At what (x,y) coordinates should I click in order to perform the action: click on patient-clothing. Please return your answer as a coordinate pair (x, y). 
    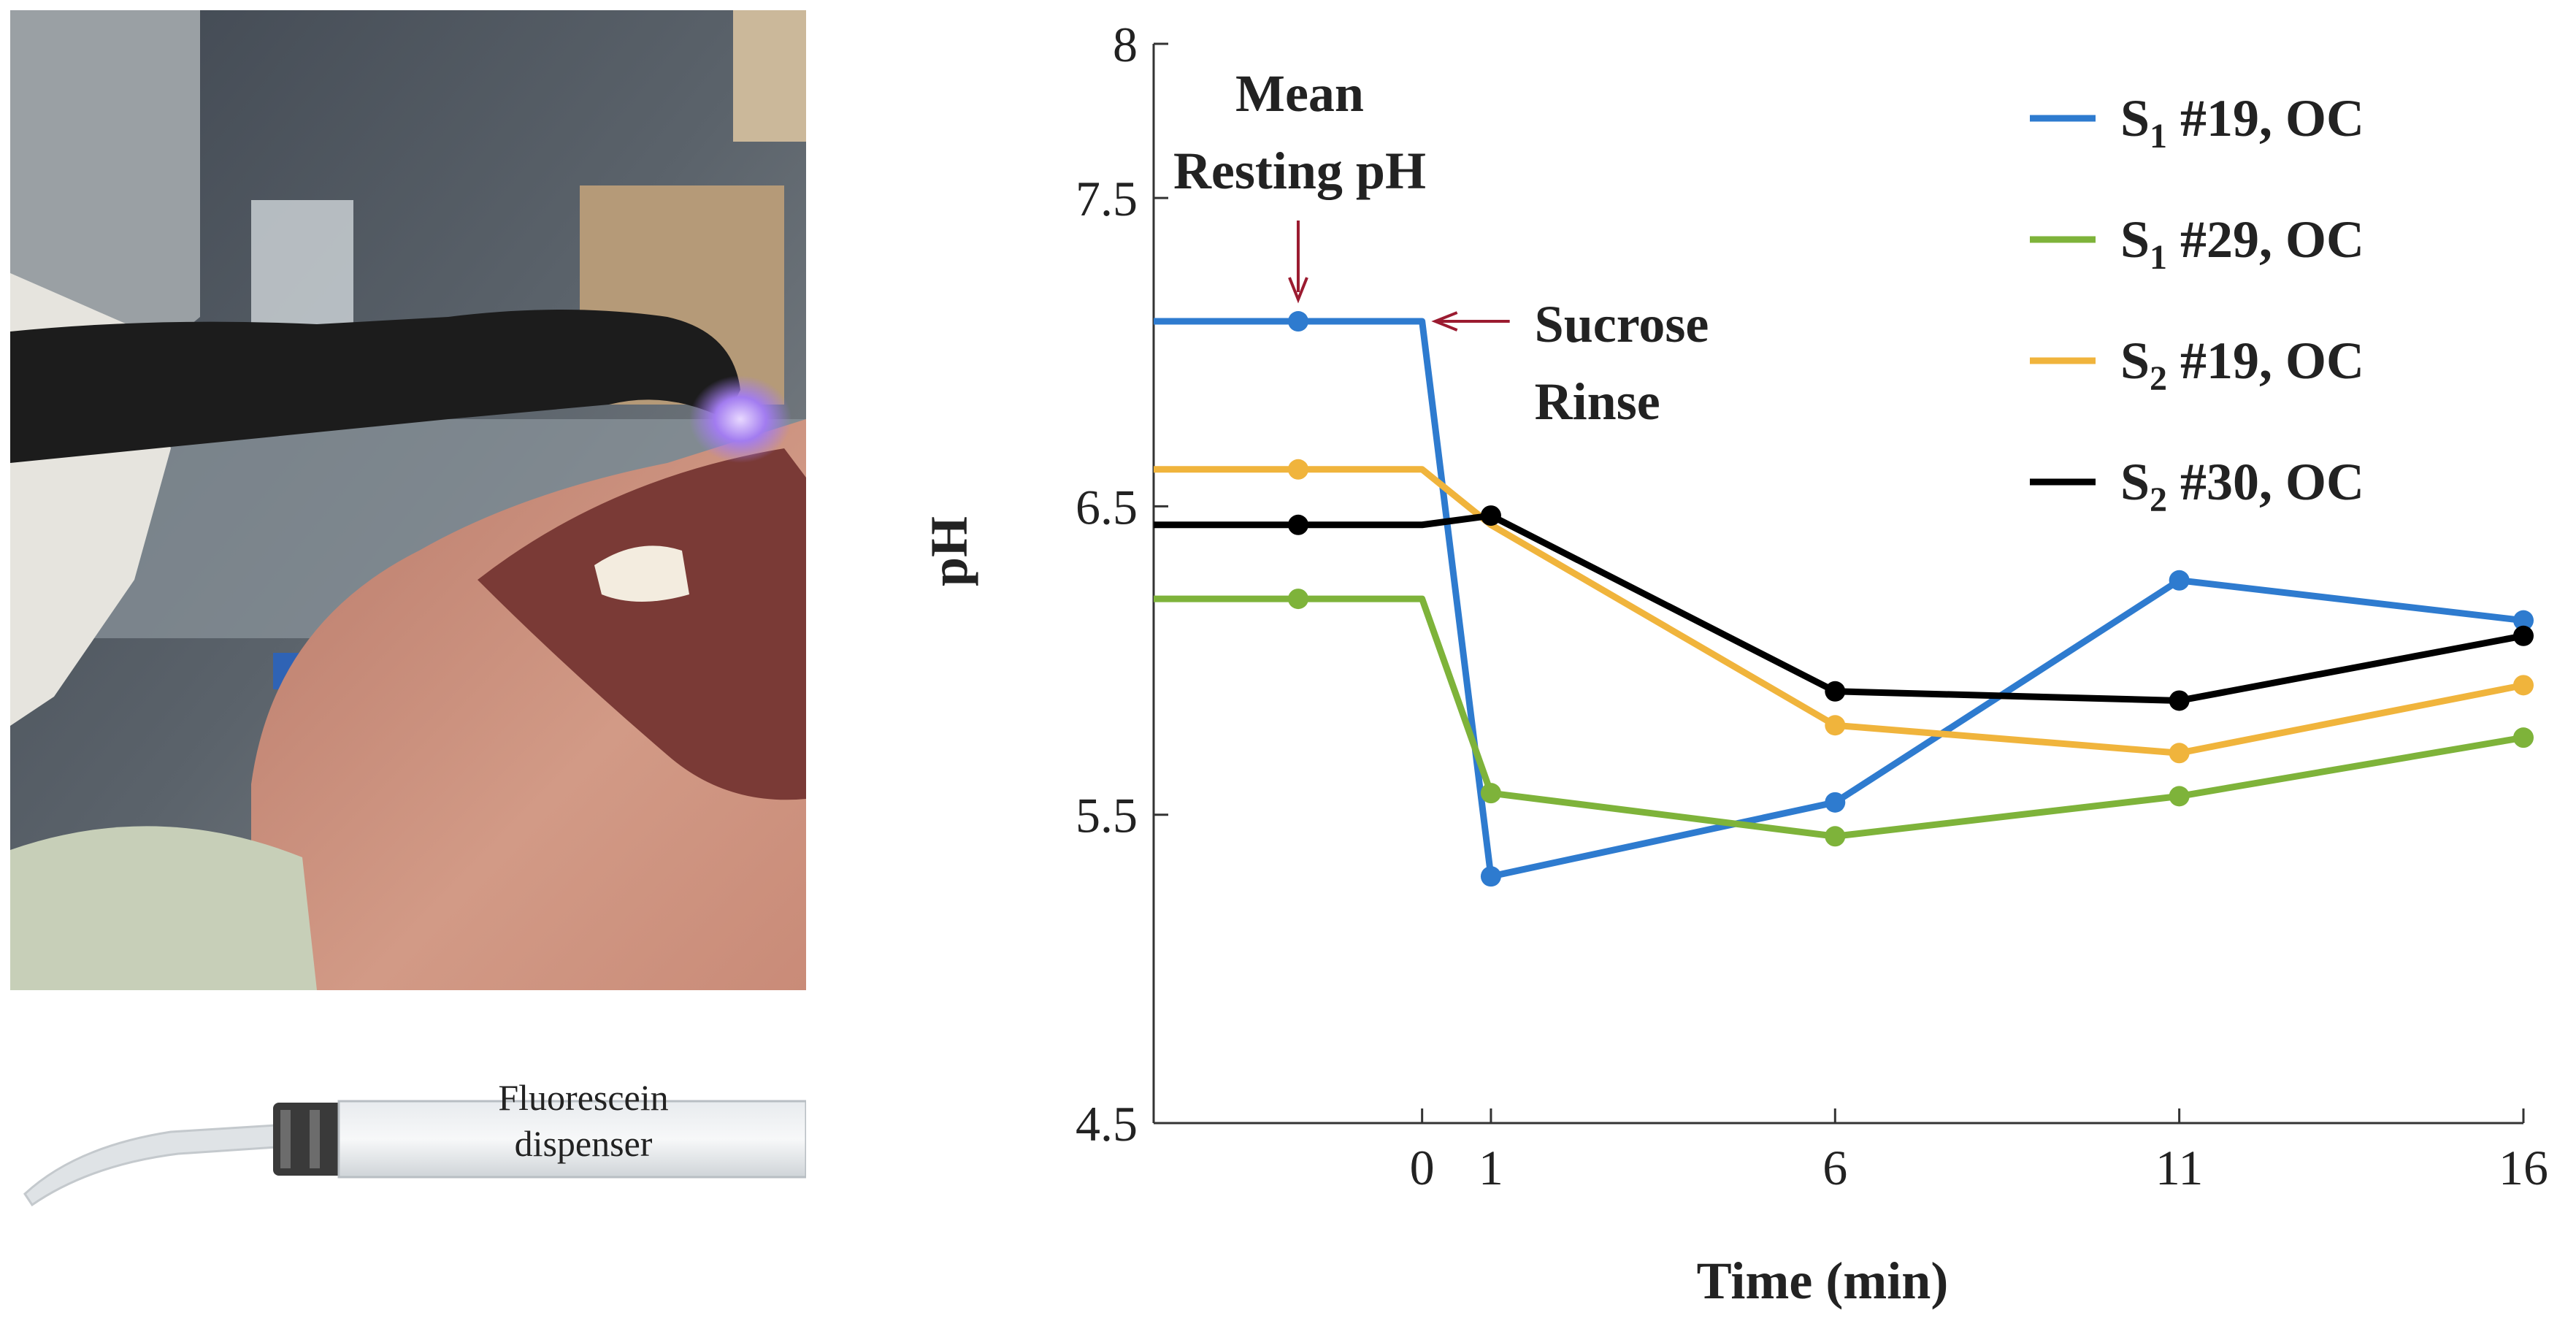
    Looking at the image, I should click on (163, 908).